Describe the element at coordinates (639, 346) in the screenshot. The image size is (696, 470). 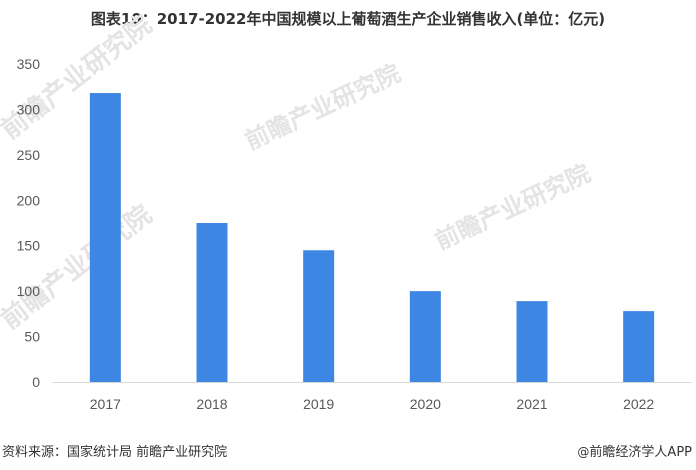
I see `bar-2022` at that location.